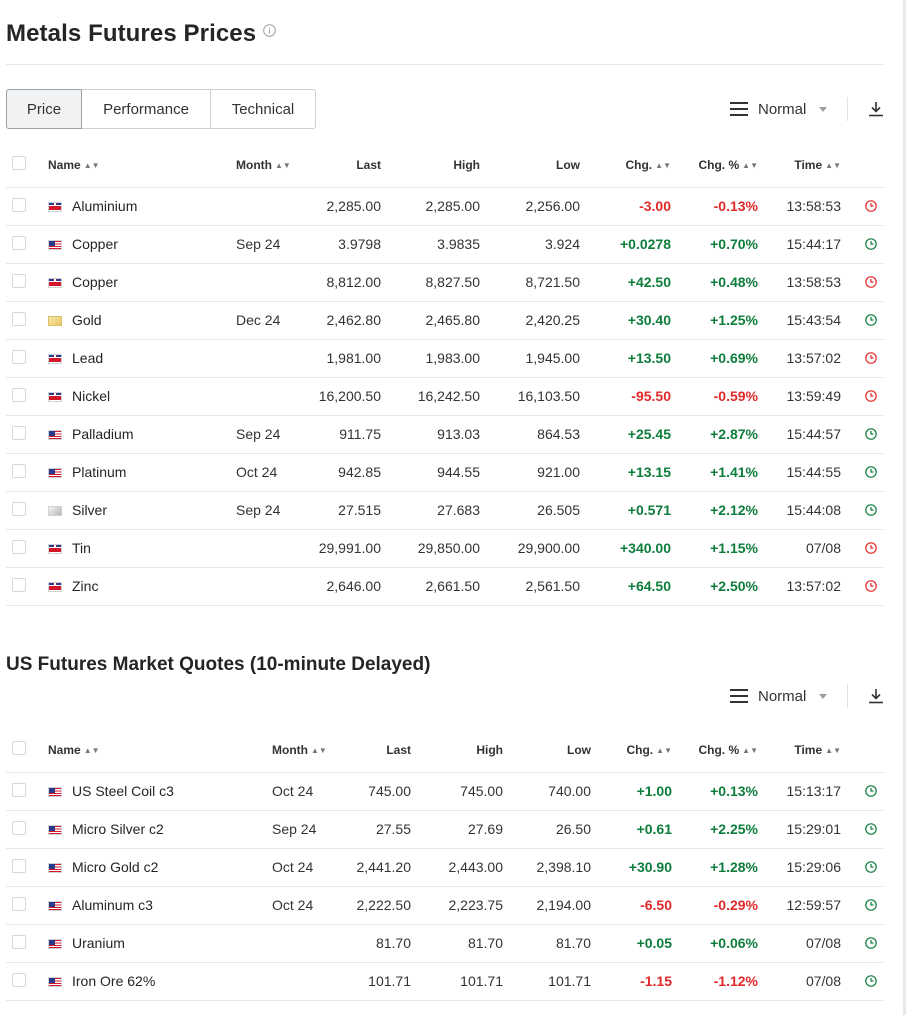  Describe the element at coordinates (118, 829) in the screenshot. I see `instrument-name-link: Micro Silver c2` at that location.